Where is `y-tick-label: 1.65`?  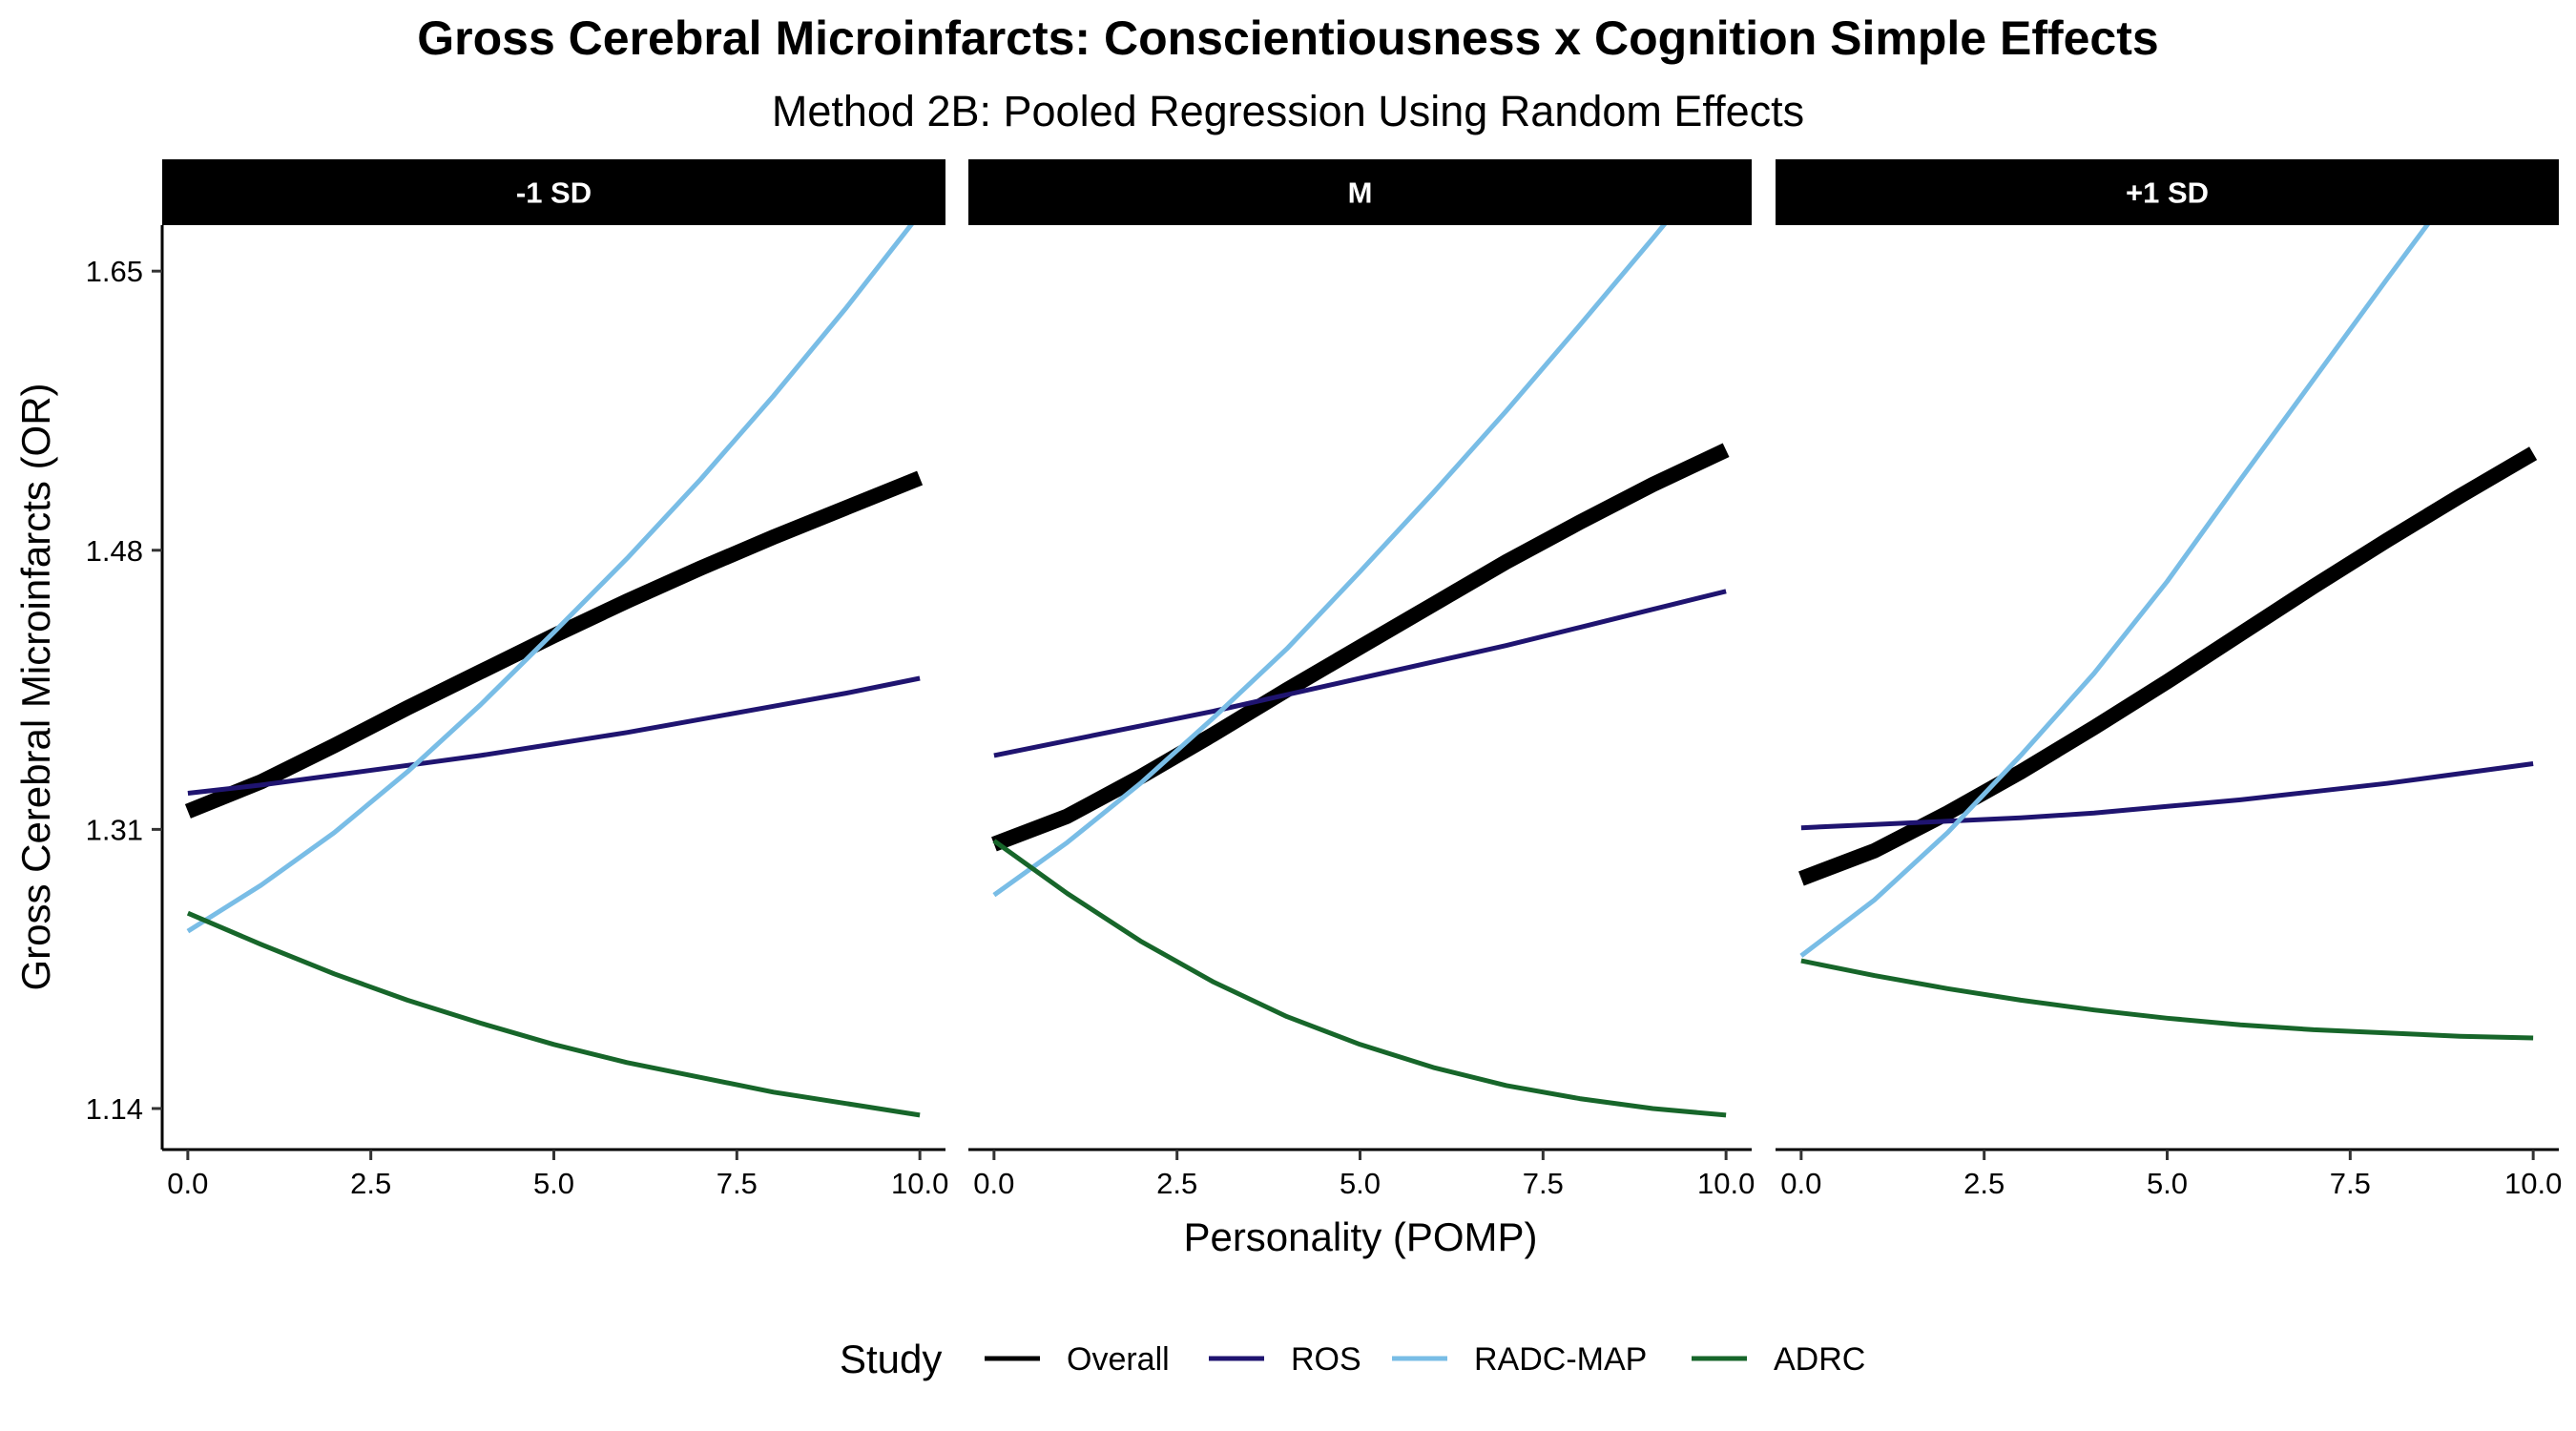 y-tick-label: 1.65 is located at coordinates (114, 271).